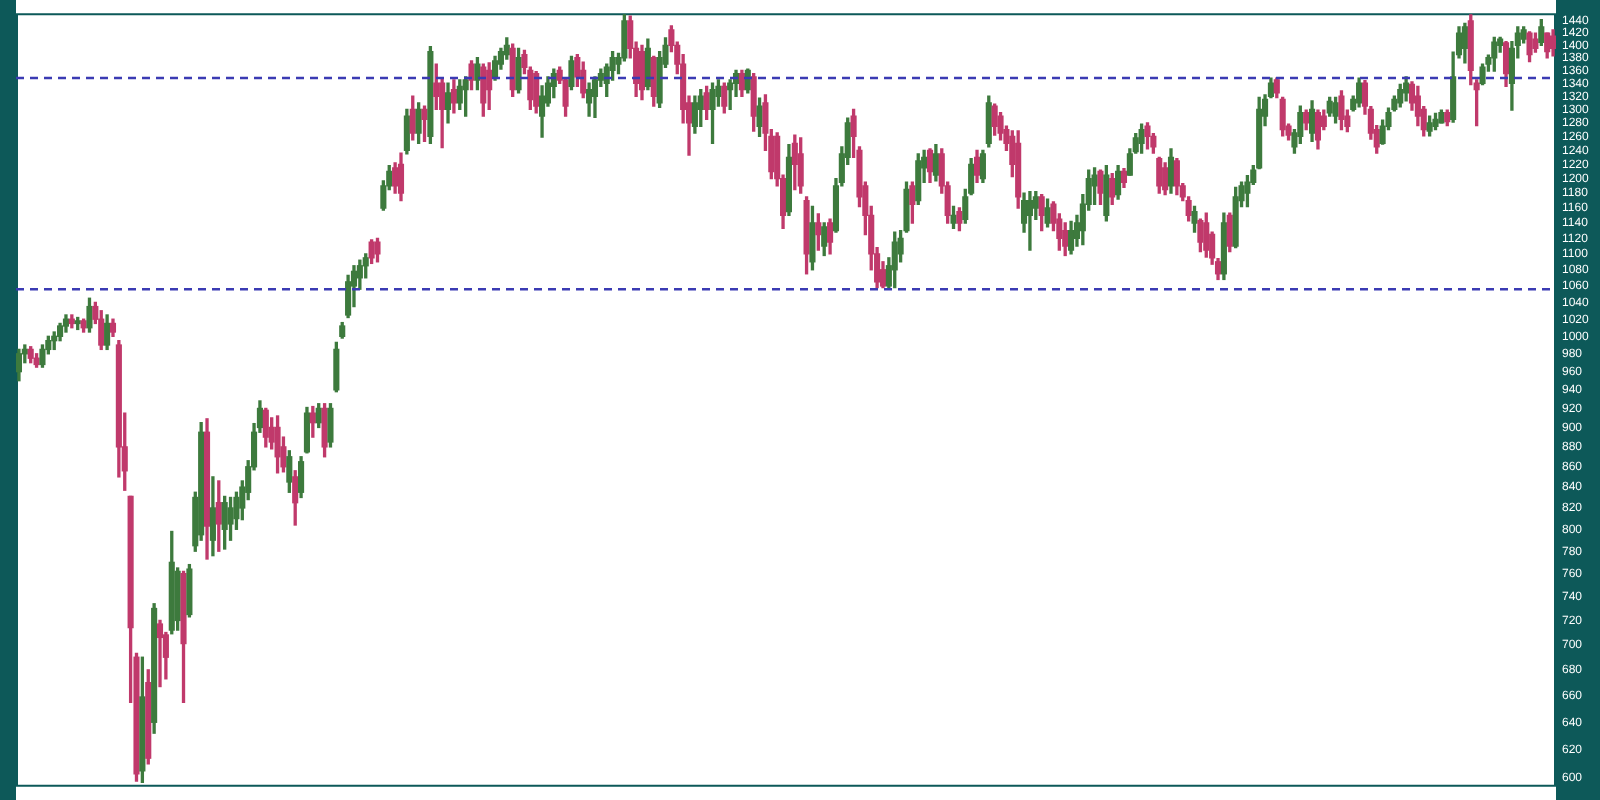 The width and height of the screenshot is (1600, 800). Describe the element at coordinates (160, 653) in the screenshot. I see `candlestick` at that location.